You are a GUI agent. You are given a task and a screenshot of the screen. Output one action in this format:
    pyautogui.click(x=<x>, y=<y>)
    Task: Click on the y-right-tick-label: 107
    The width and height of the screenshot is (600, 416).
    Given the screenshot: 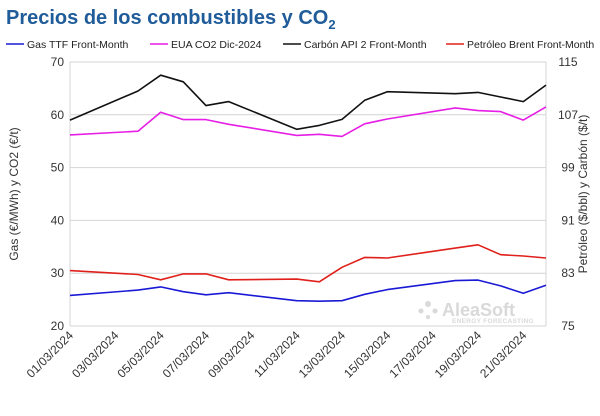 What is the action you would take?
    pyautogui.click(x=568, y=115)
    